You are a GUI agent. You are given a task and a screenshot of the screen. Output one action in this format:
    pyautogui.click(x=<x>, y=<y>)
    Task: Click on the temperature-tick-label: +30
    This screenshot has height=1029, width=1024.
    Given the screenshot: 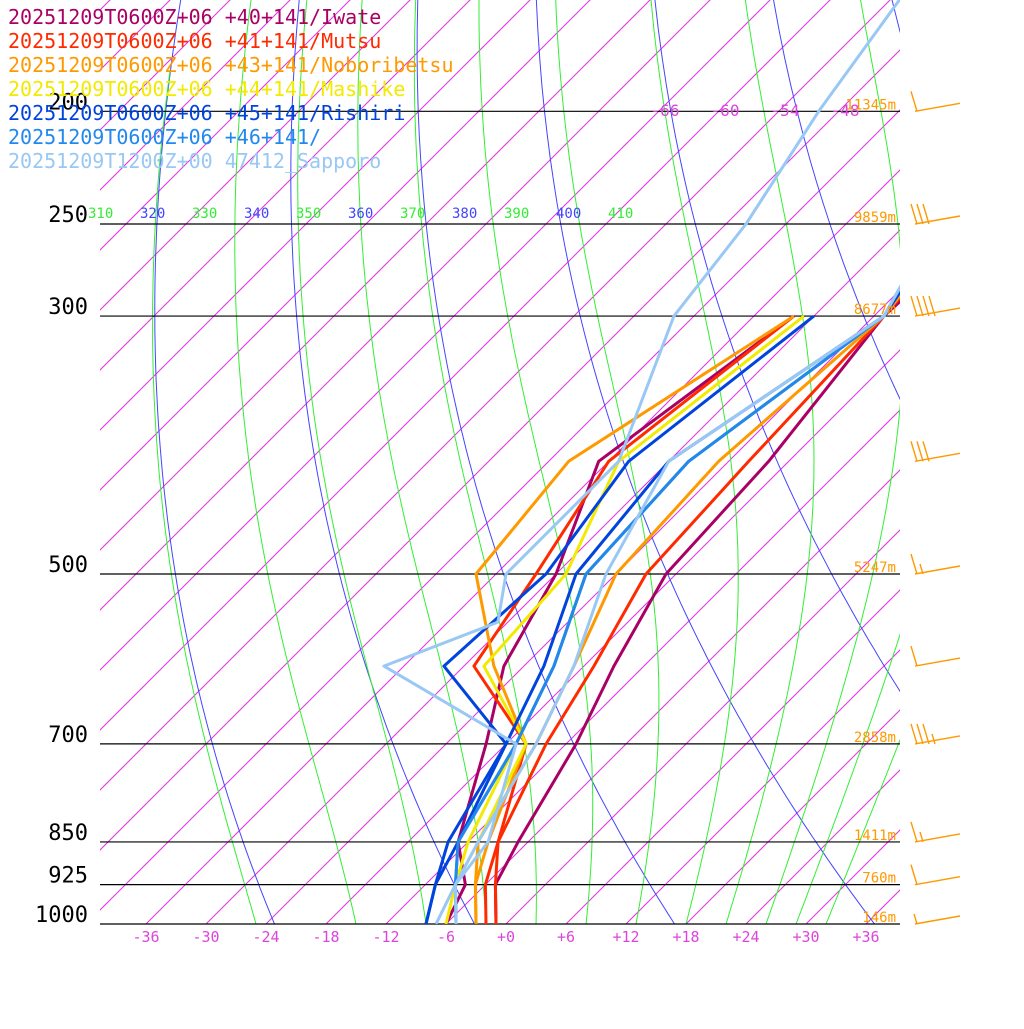 What is the action you would take?
    pyautogui.click(x=805, y=937)
    